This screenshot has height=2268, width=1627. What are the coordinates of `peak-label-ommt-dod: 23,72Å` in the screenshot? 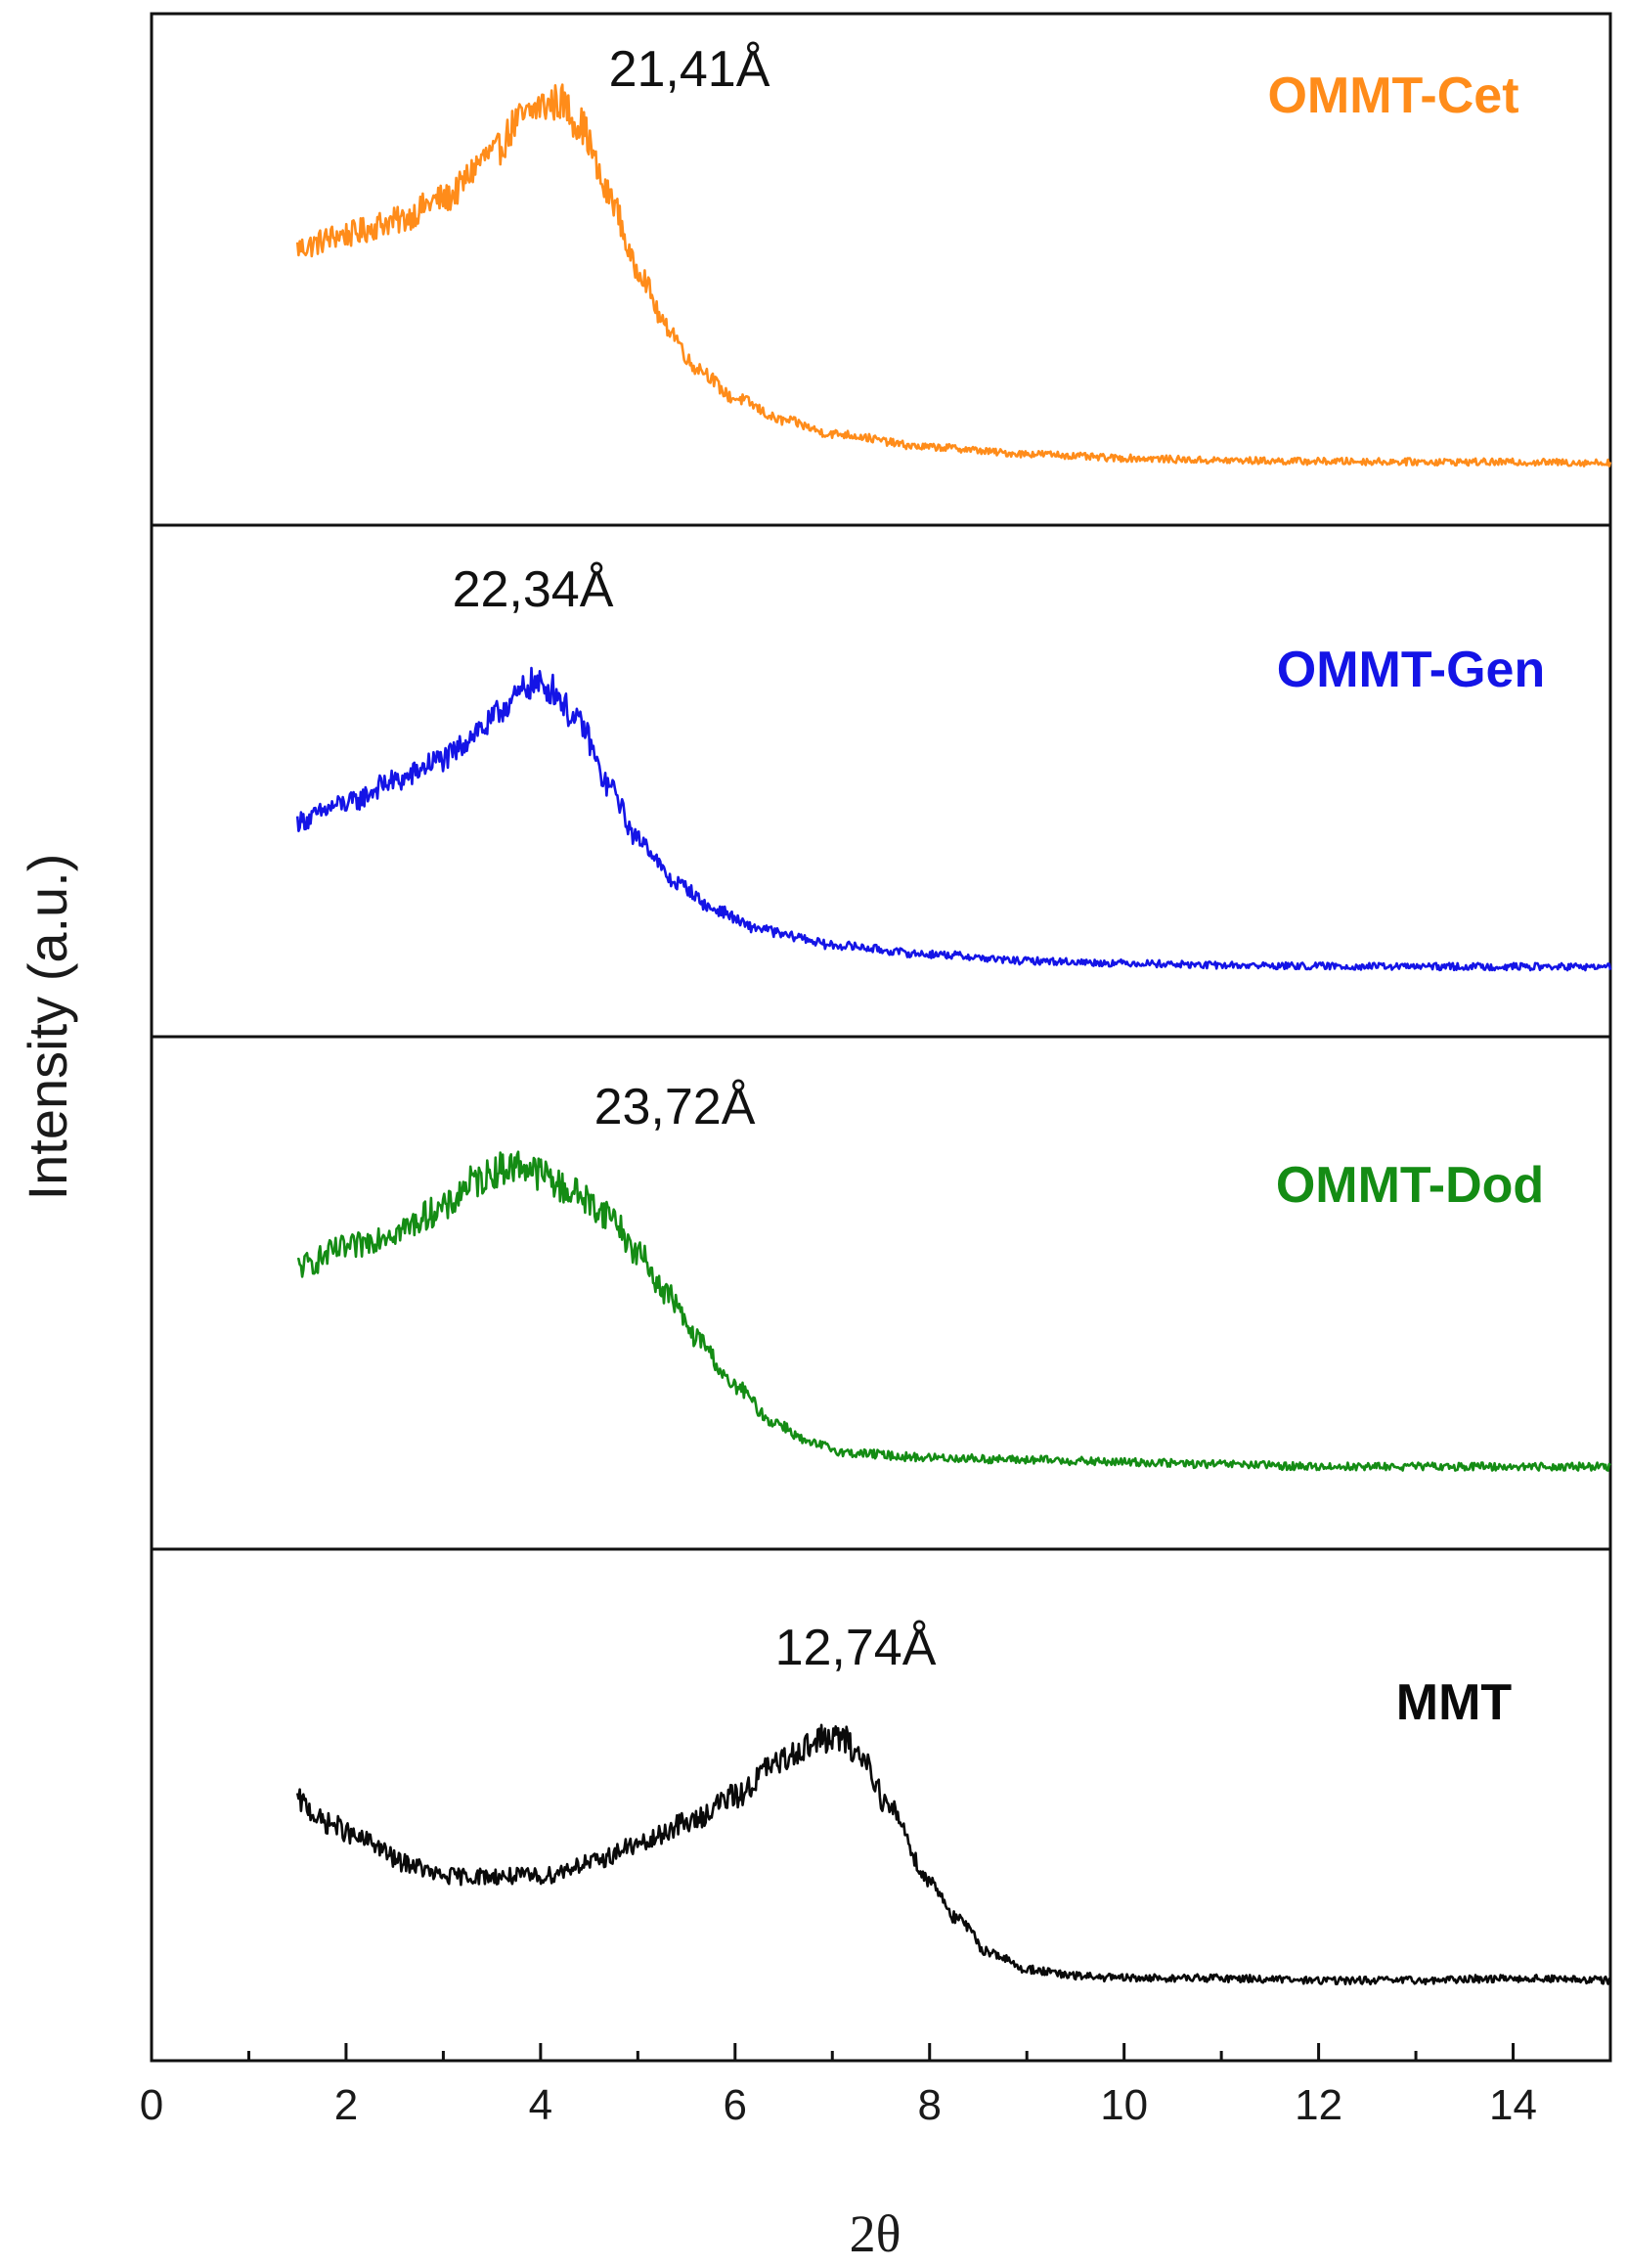 It's located at (675, 1107).